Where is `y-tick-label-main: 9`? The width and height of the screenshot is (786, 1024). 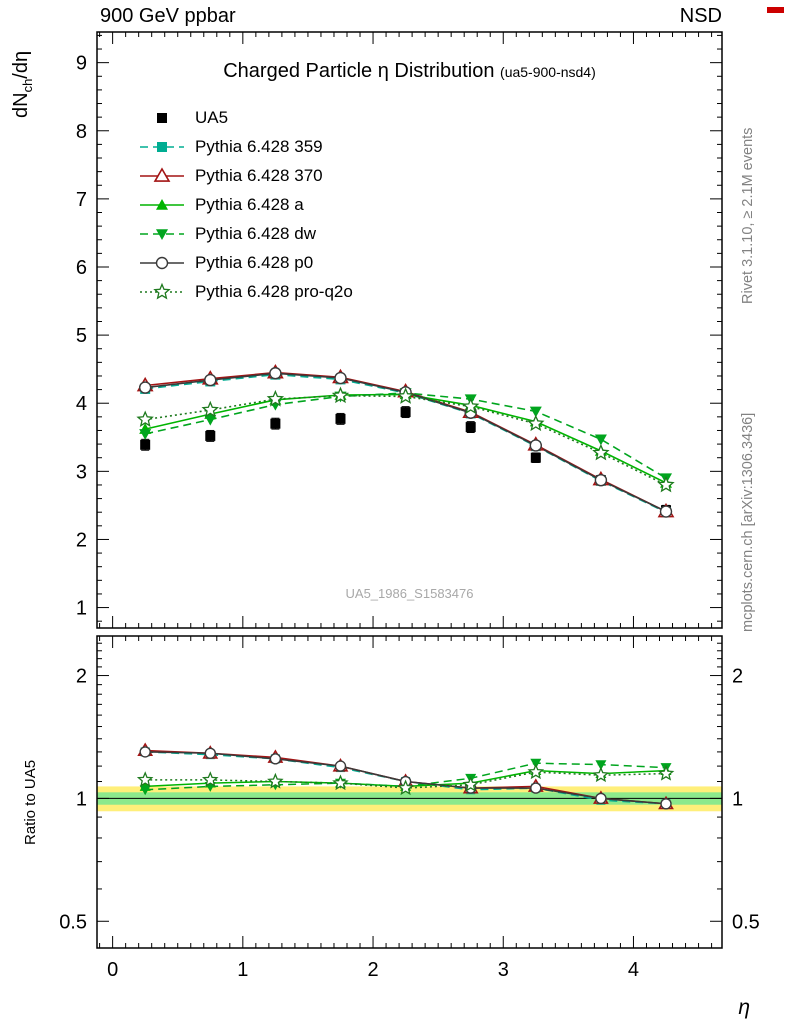
y-tick-label-main: 9 is located at coordinates (81, 64).